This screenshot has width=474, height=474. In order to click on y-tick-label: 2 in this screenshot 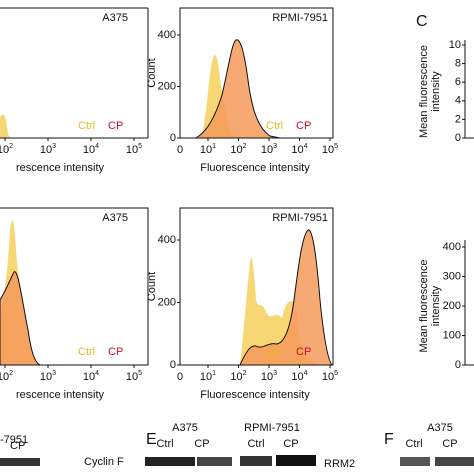, I will do `click(458, 119)`.